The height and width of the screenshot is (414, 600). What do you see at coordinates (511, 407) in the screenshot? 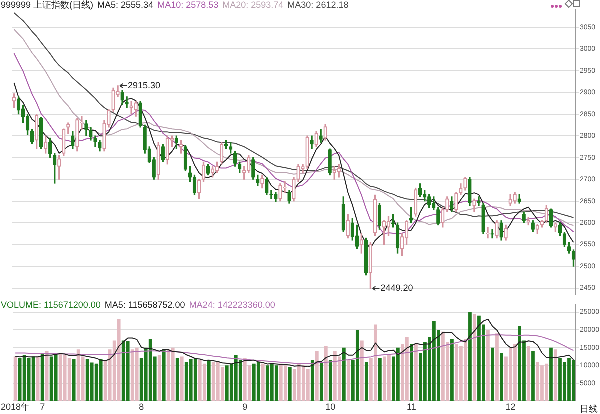
I see `x-tick-label: 12` at bounding box center [511, 407].